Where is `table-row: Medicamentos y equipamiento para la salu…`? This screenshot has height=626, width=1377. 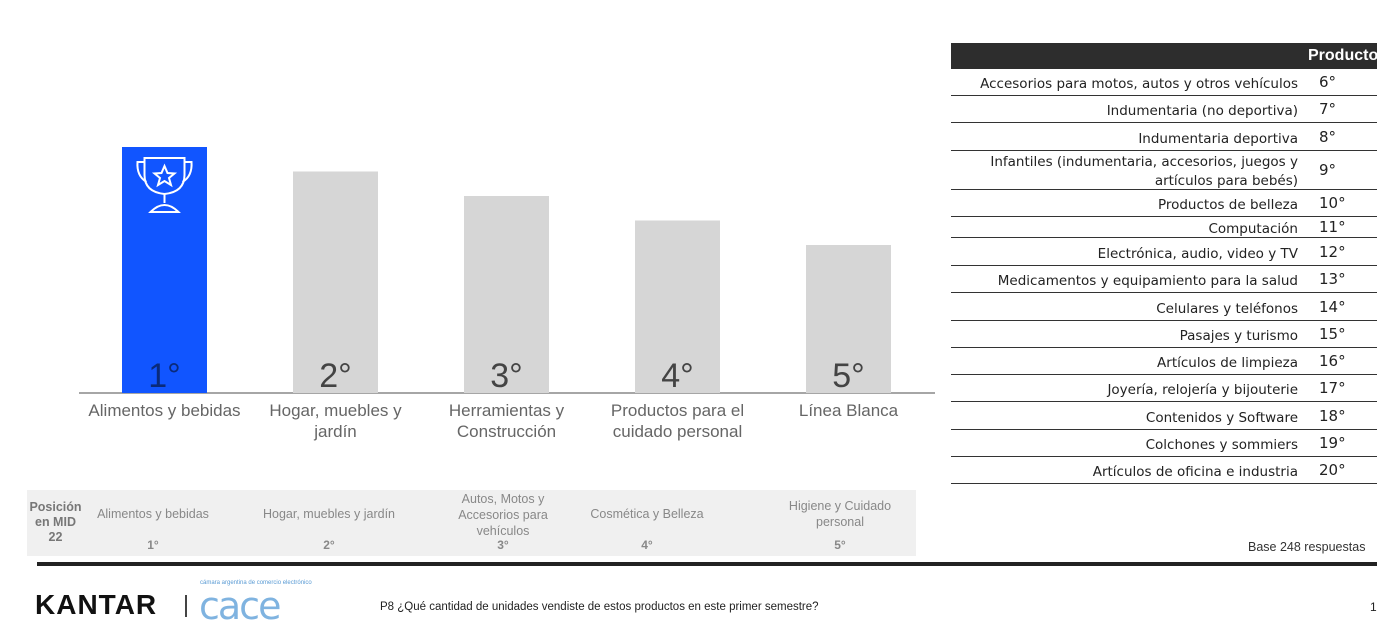
table-row: Medicamentos y equipamiento para la salu… is located at coordinates (1164, 279).